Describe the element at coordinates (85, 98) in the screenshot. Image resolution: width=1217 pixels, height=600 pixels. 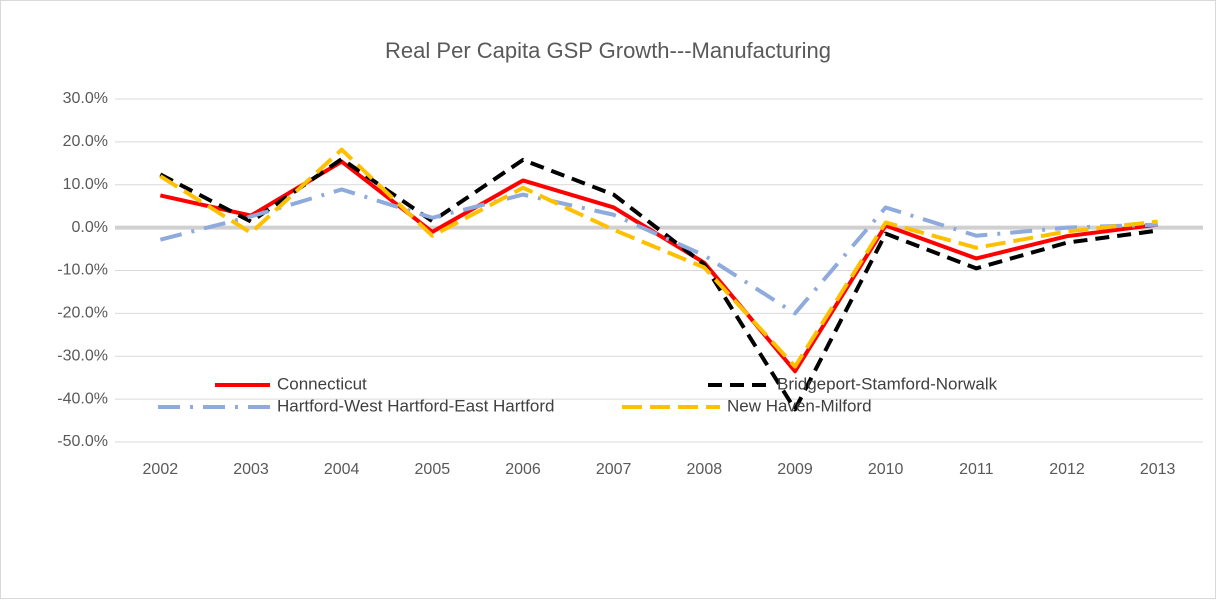
I see `y-tick-label: 30.0%` at that location.